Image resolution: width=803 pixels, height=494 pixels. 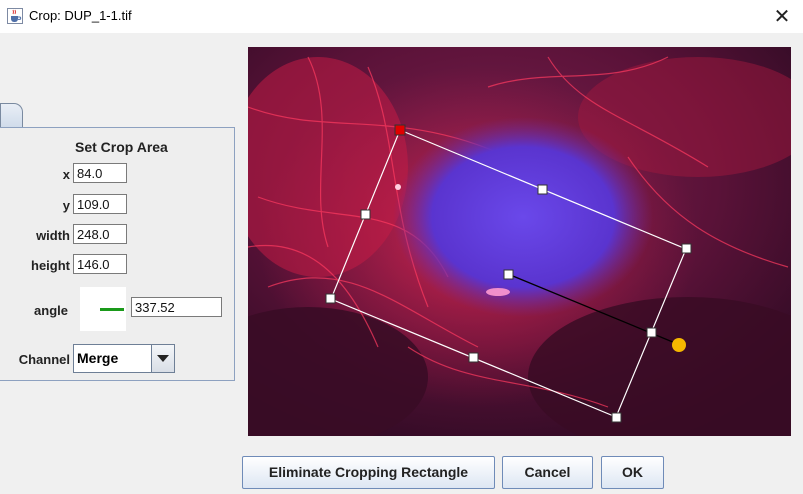 What do you see at coordinates (15, 16) in the screenshot?
I see `java-cup-icon` at bounding box center [15, 16].